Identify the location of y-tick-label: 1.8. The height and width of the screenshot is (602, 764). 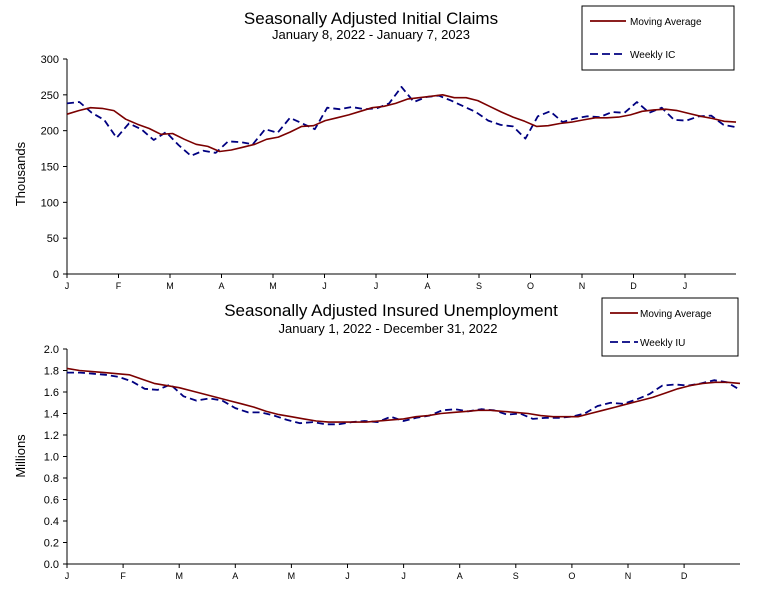
(51, 372).